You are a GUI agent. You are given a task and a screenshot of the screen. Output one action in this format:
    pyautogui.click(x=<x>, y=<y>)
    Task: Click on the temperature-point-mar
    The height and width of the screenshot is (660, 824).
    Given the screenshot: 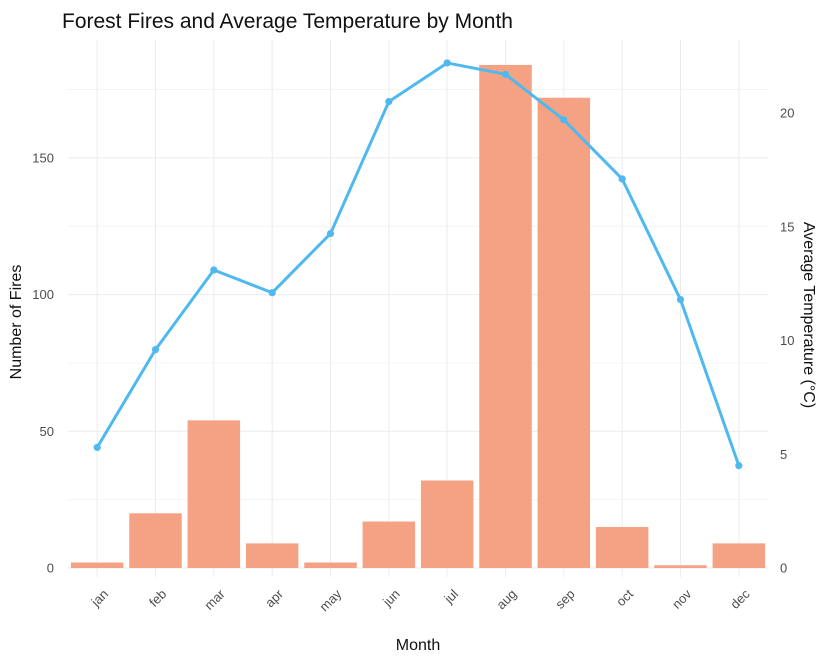 What is the action you would take?
    pyautogui.click(x=214, y=270)
    